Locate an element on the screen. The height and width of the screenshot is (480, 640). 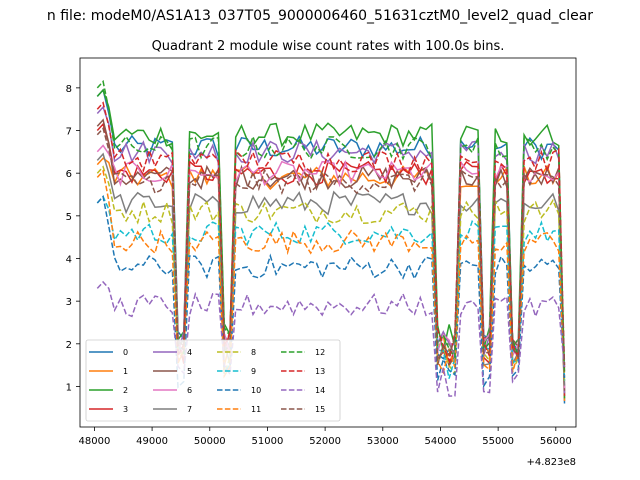
legend-label-15: 15 is located at coordinates (320, 409).